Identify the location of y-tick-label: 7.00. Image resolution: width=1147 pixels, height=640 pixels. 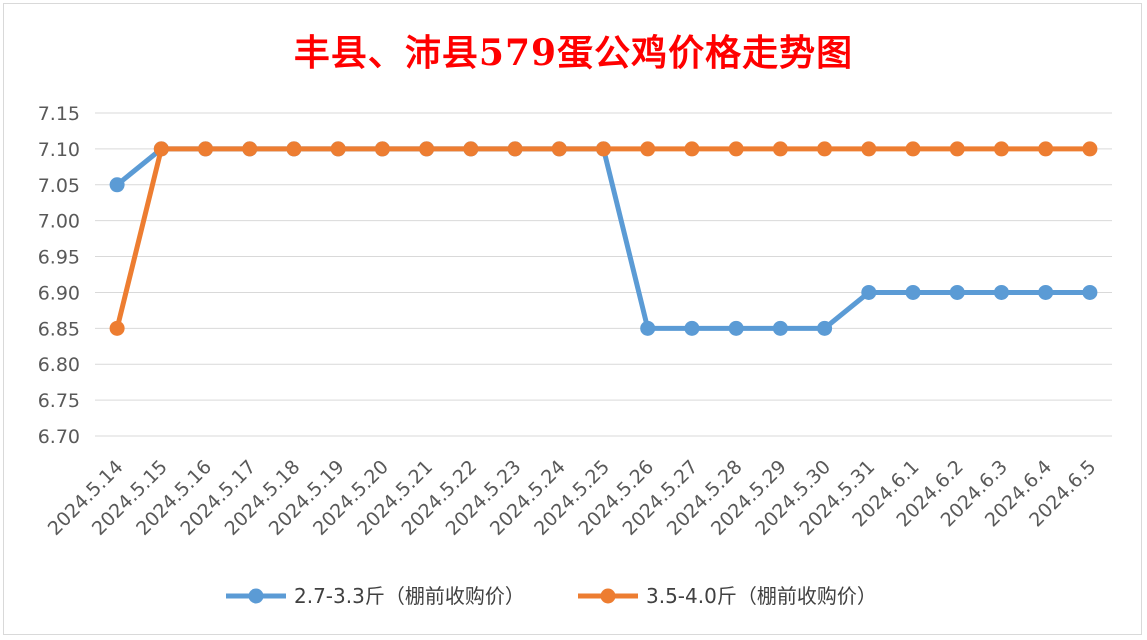
(59, 222).